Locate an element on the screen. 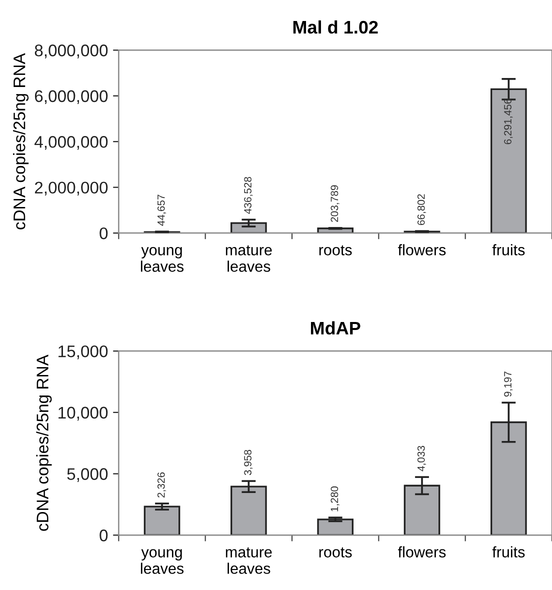  y-tick-label: 10,000 is located at coordinates (83, 413).